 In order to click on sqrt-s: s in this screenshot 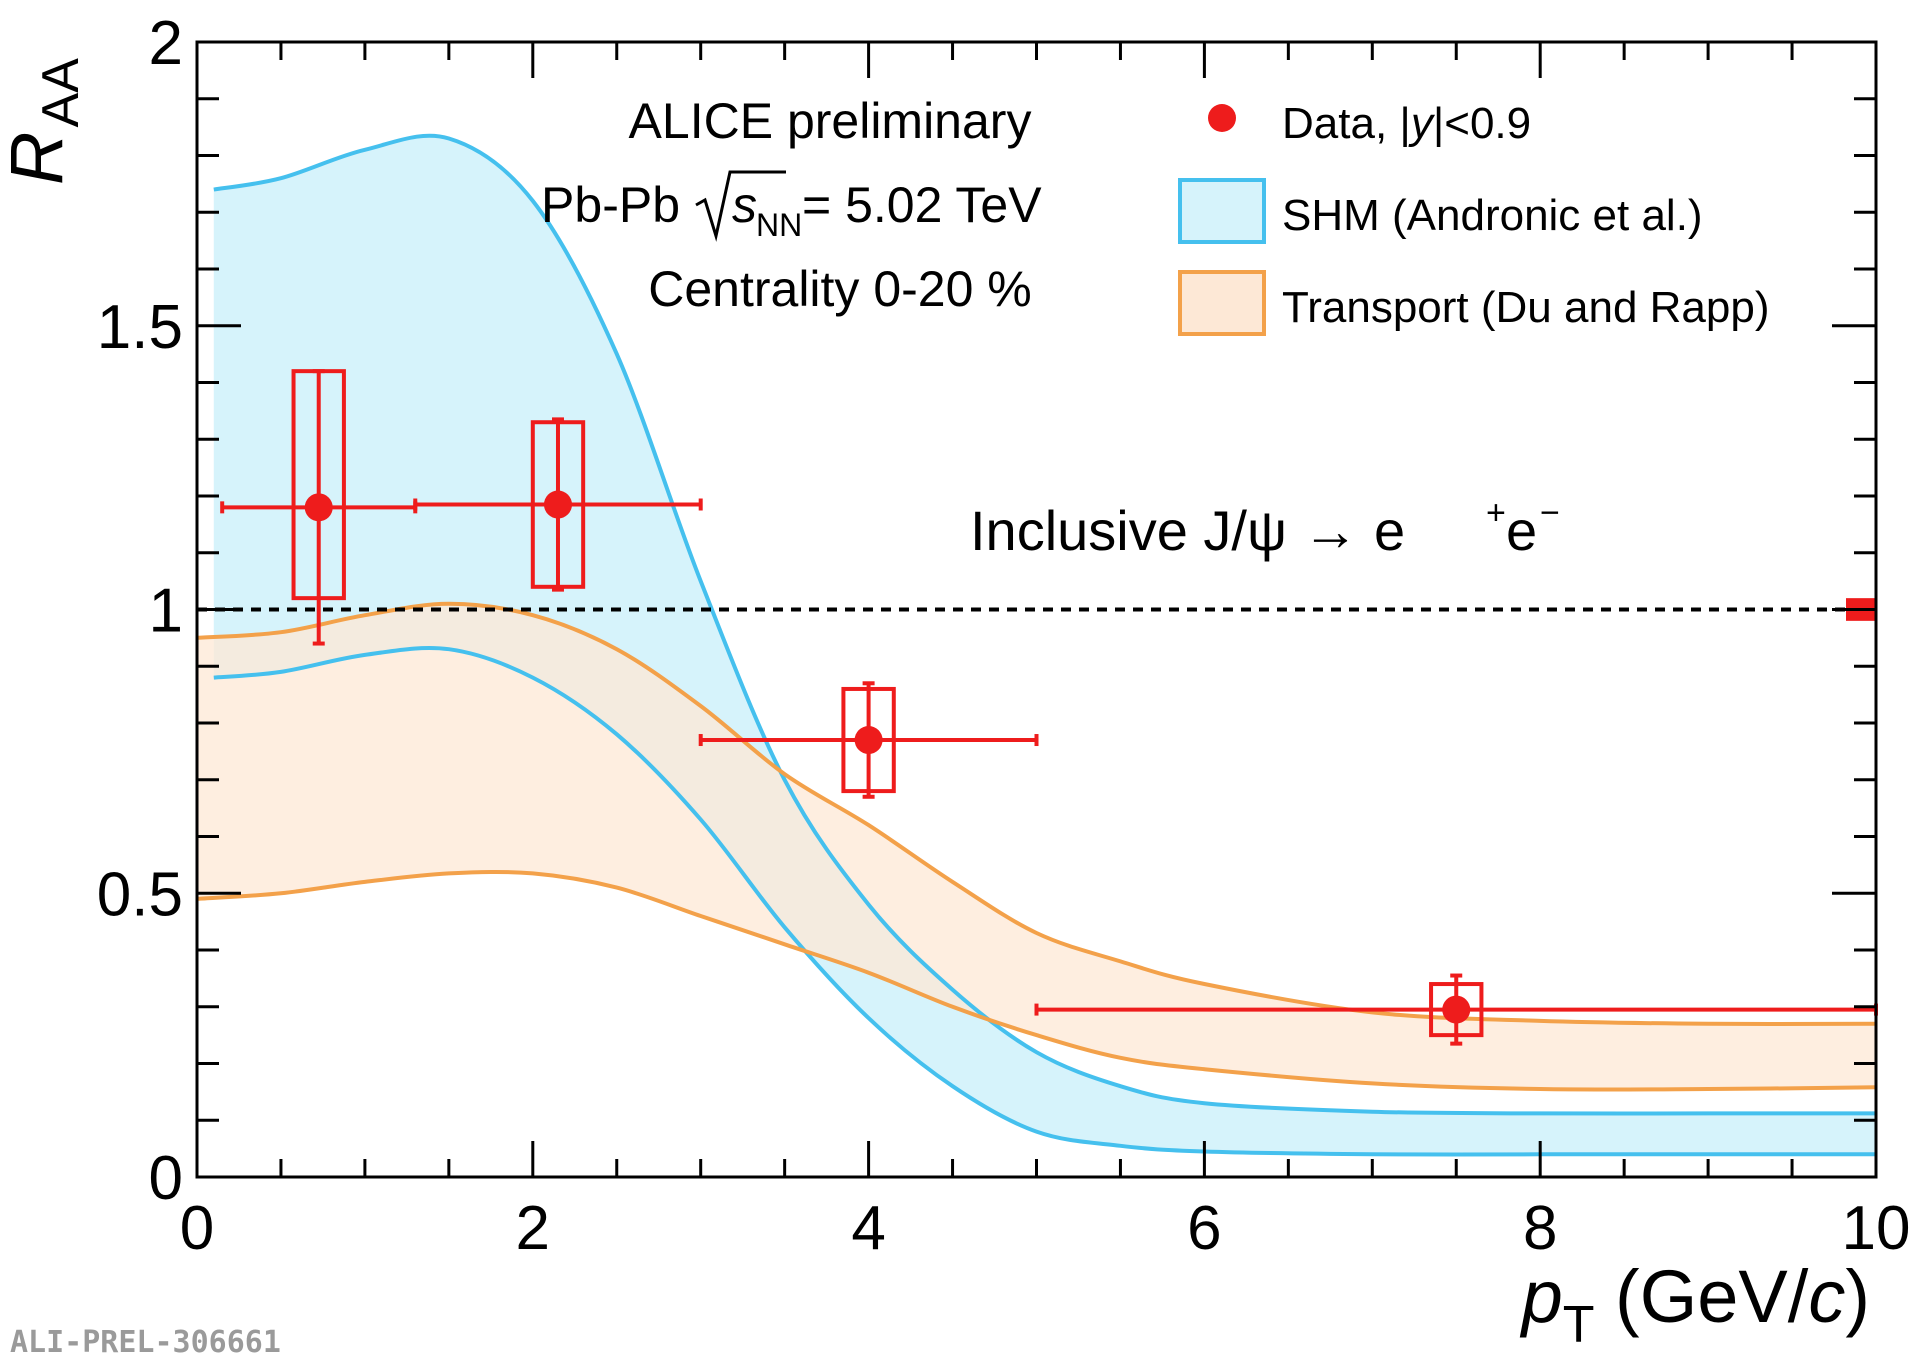, I will do `click(744, 205)`.